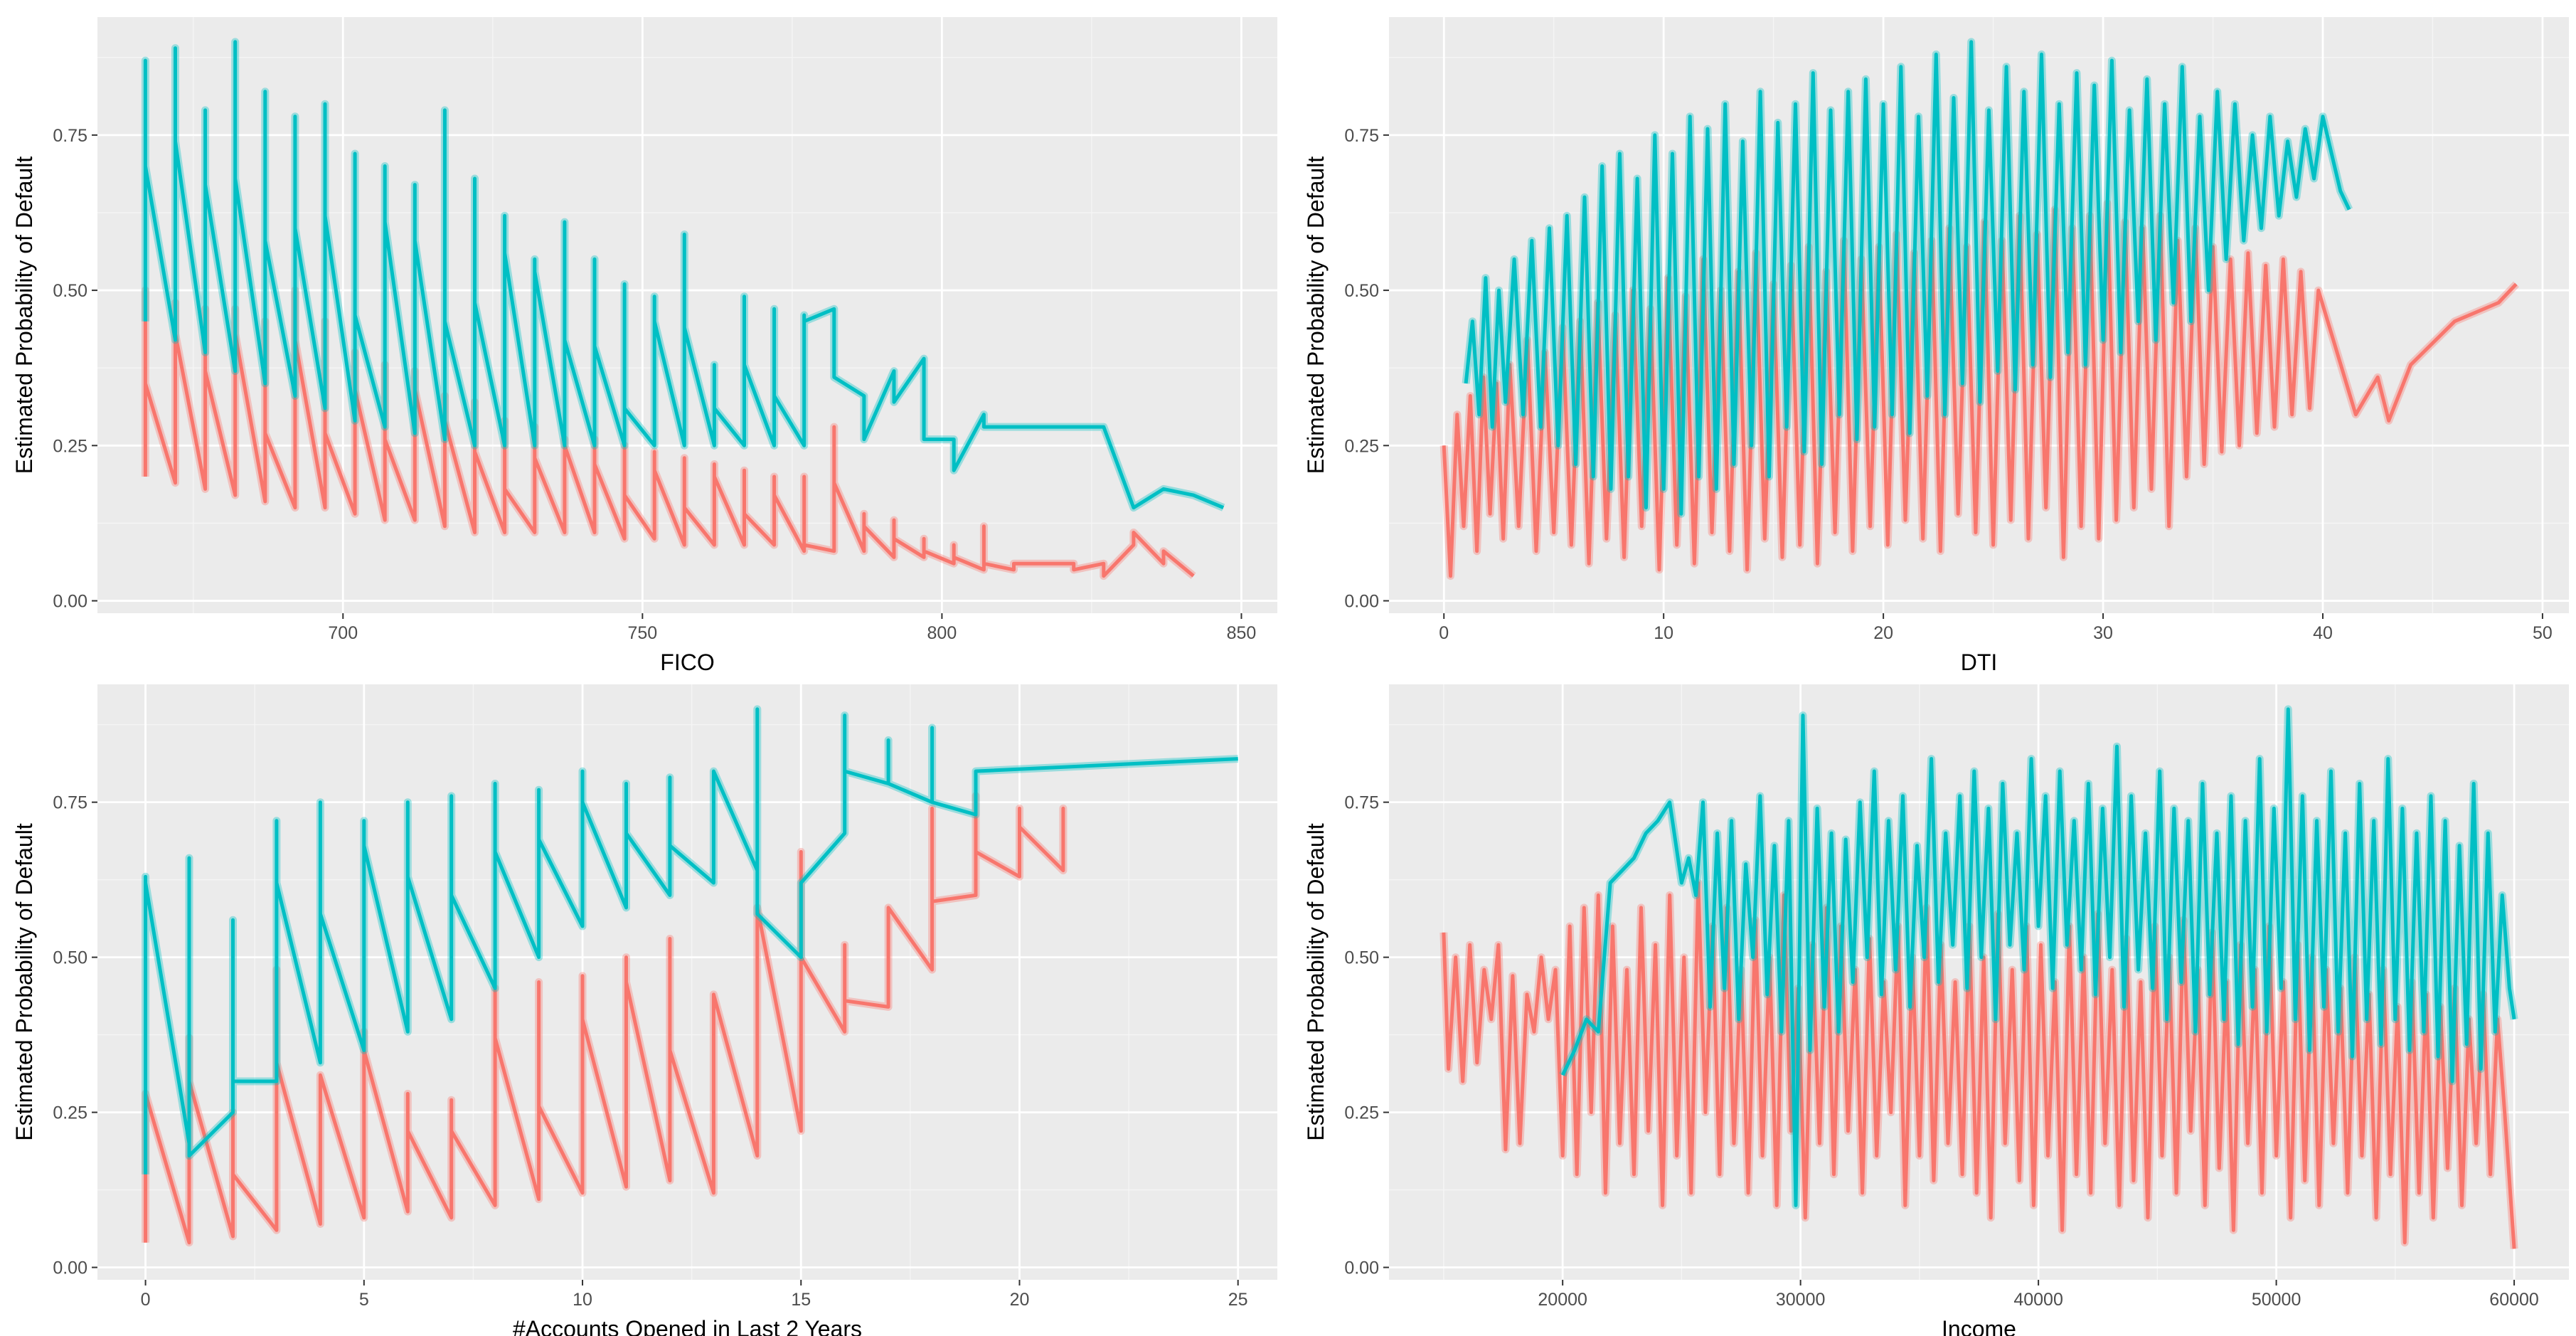  Describe the element at coordinates (1801, 1300) in the screenshot. I see `x-tick-label: 30000` at that location.